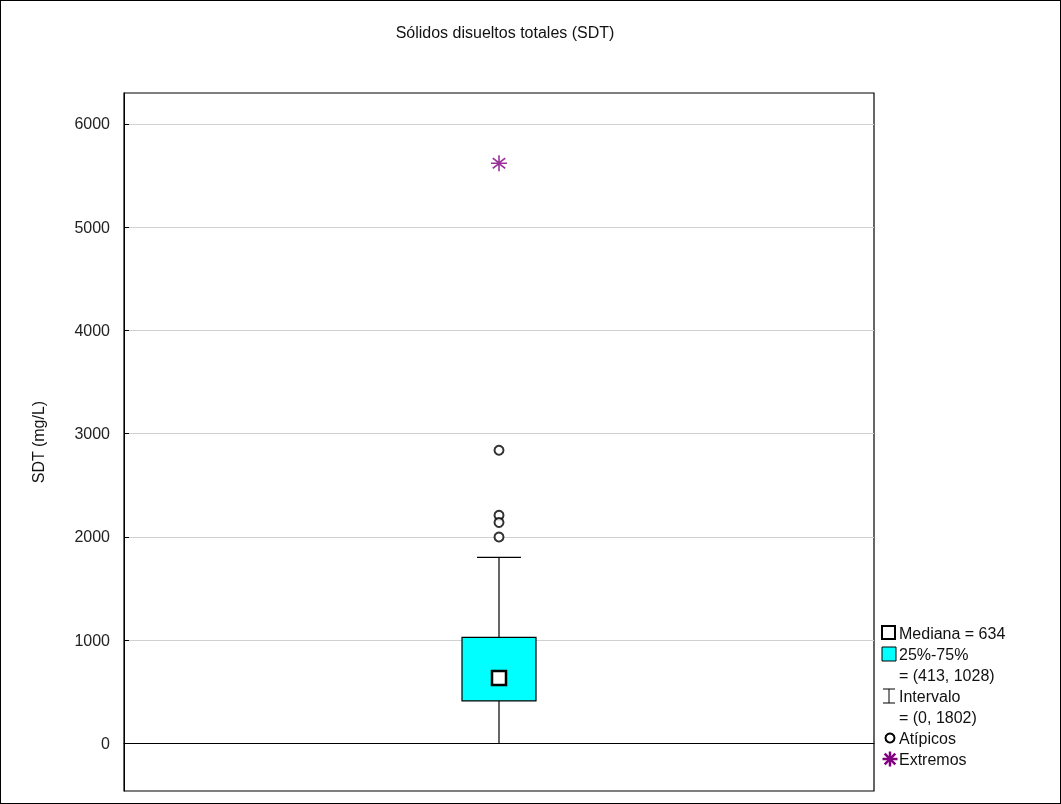 Image resolution: width=1061 pixels, height=804 pixels. Describe the element at coordinates (947, 665) in the screenshot. I see `legend-label: 25%-75% = (413, 1028)` at that location.